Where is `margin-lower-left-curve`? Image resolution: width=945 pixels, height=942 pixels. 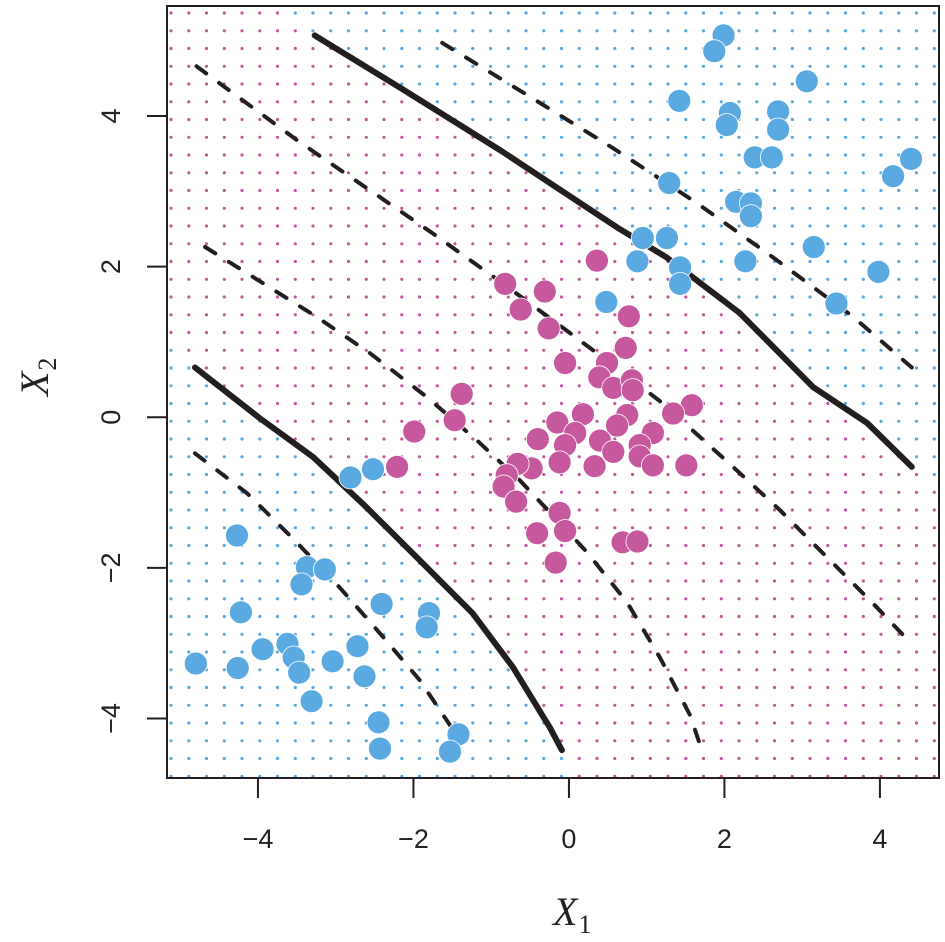
margin-lower-left-curve is located at coordinates (328, 597).